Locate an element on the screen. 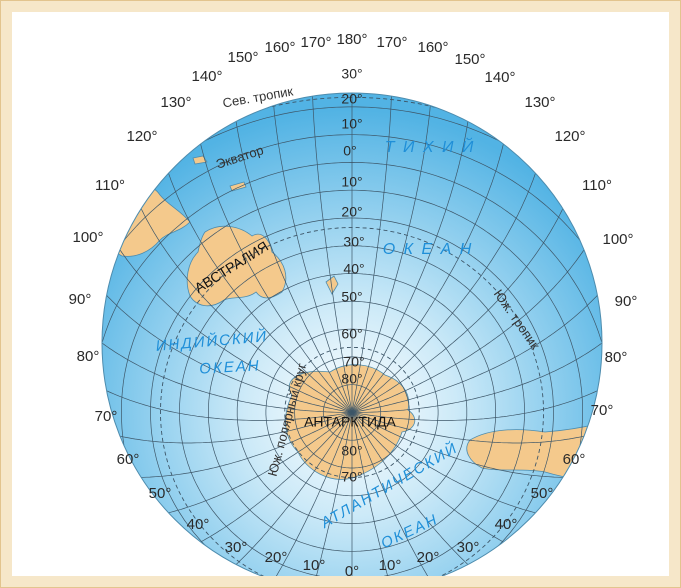  region-label: Т И Х И Й is located at coordinates (430, 146).